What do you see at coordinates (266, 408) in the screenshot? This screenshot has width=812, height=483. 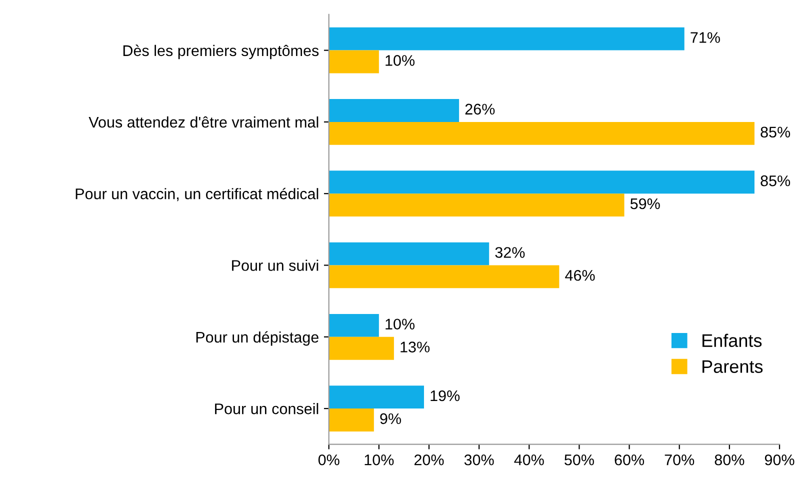 I see `y-tick-label: Pour un conseil` at bounding box center [266, 408].